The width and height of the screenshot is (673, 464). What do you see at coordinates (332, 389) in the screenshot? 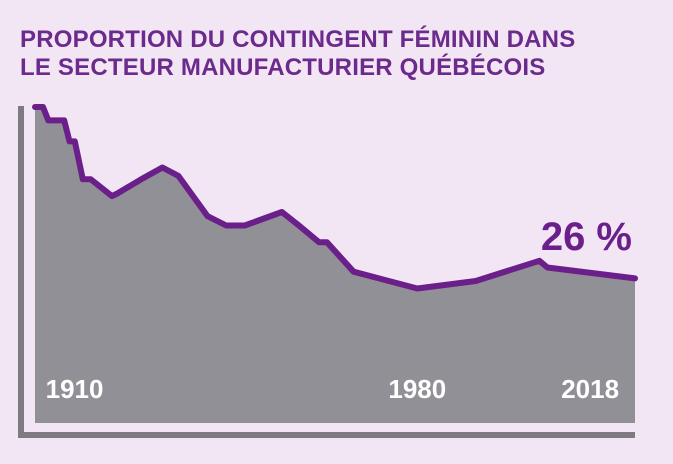
I see `x-tick-labels: 1910 1980 2018` at bounding box center [332, 389].